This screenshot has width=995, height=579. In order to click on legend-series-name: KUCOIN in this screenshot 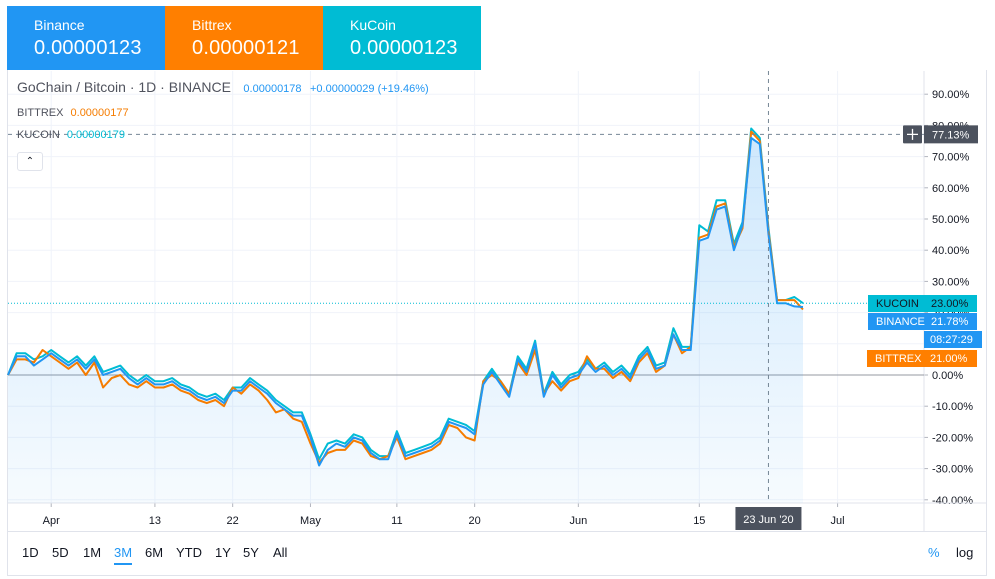, I will do `click(38, 135)`.